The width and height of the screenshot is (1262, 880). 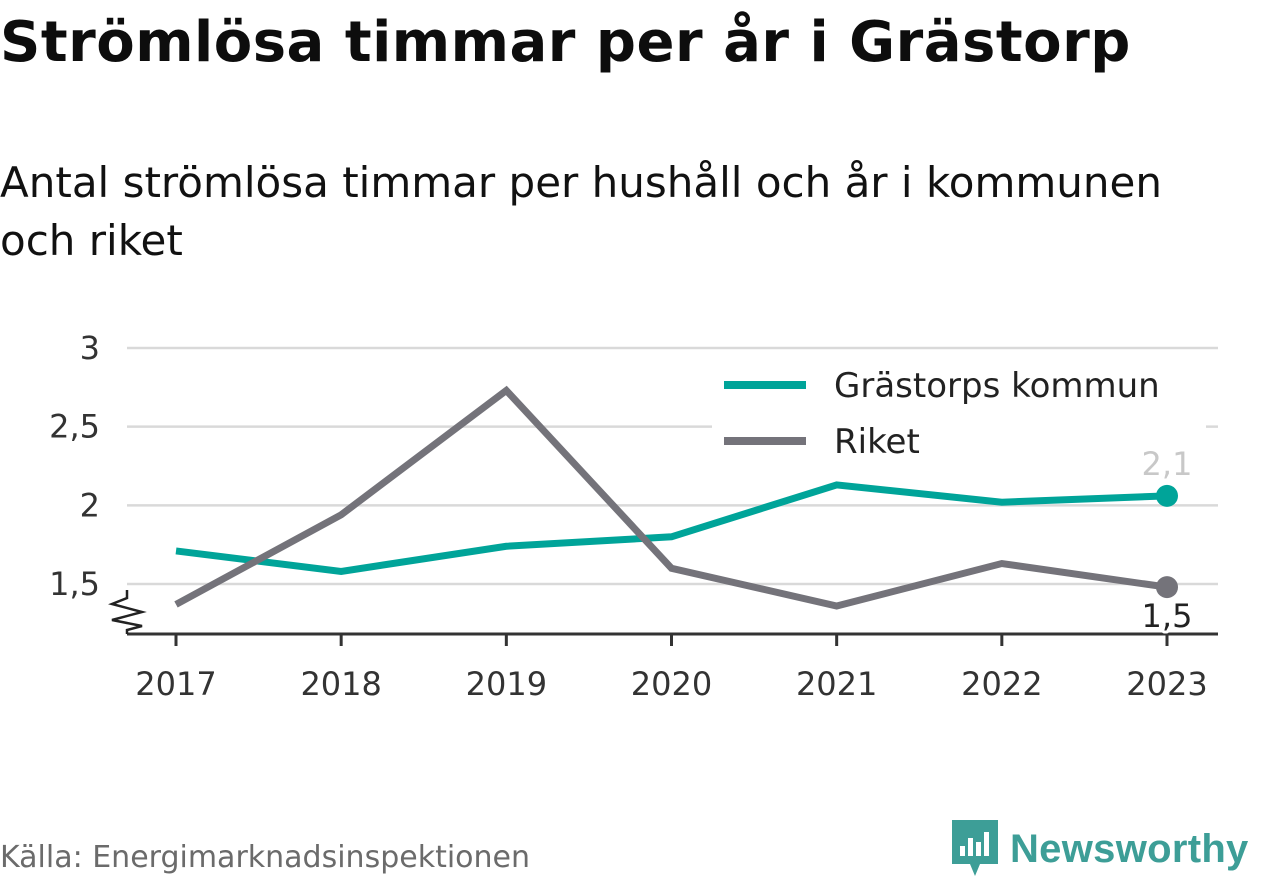 I want to click on newsworthy-logo: Newsworthy, so click(x=1099, y=849).